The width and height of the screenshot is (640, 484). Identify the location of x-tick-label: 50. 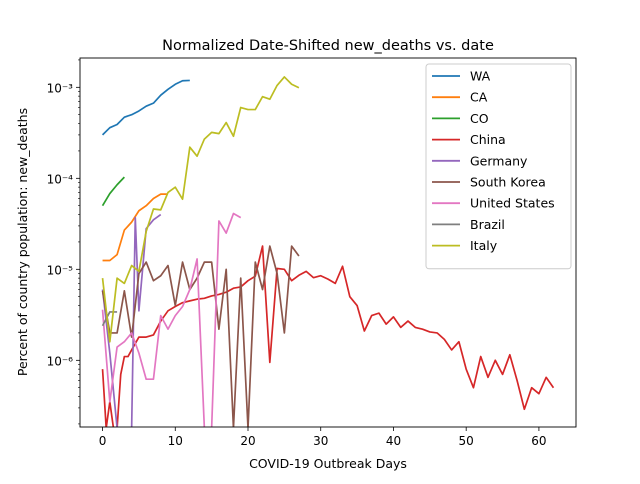
(466, 441).